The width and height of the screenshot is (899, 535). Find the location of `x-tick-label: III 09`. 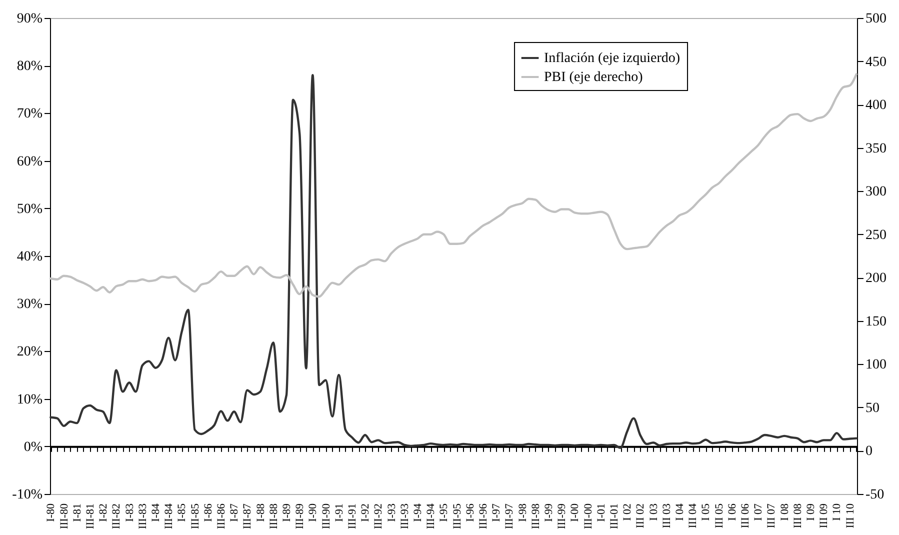

x-tick-label: III 09 is located at coordinates (824, 515).